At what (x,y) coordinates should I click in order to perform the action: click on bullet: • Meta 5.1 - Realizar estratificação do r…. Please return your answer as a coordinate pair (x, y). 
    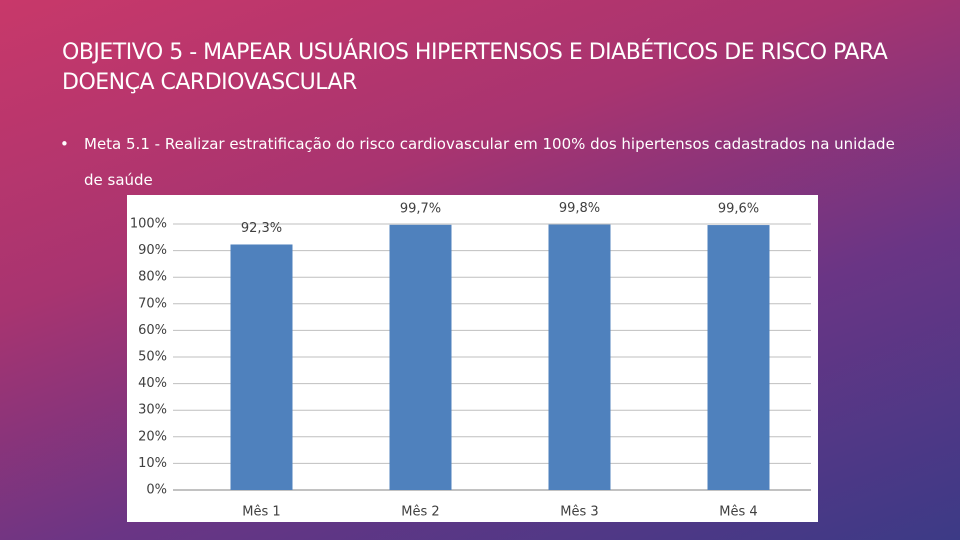
    Looking at the image, I should click on (481, 162).